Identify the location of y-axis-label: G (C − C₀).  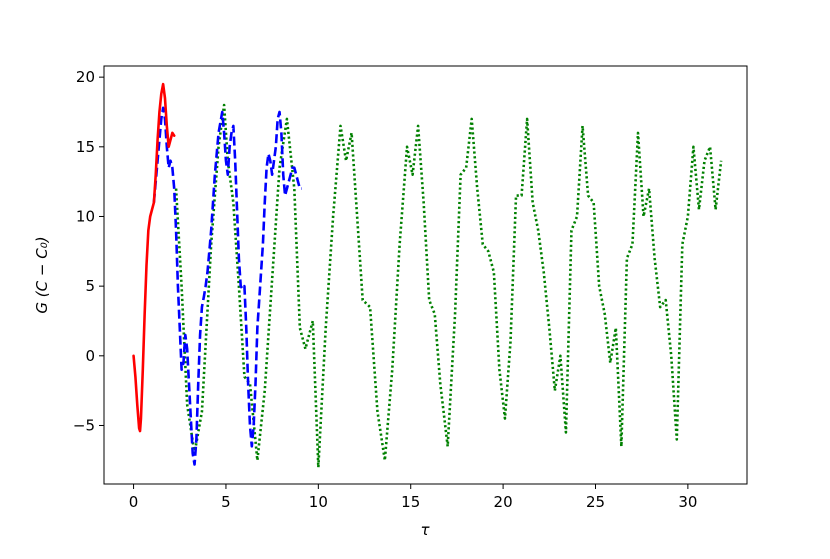
(42, 274).